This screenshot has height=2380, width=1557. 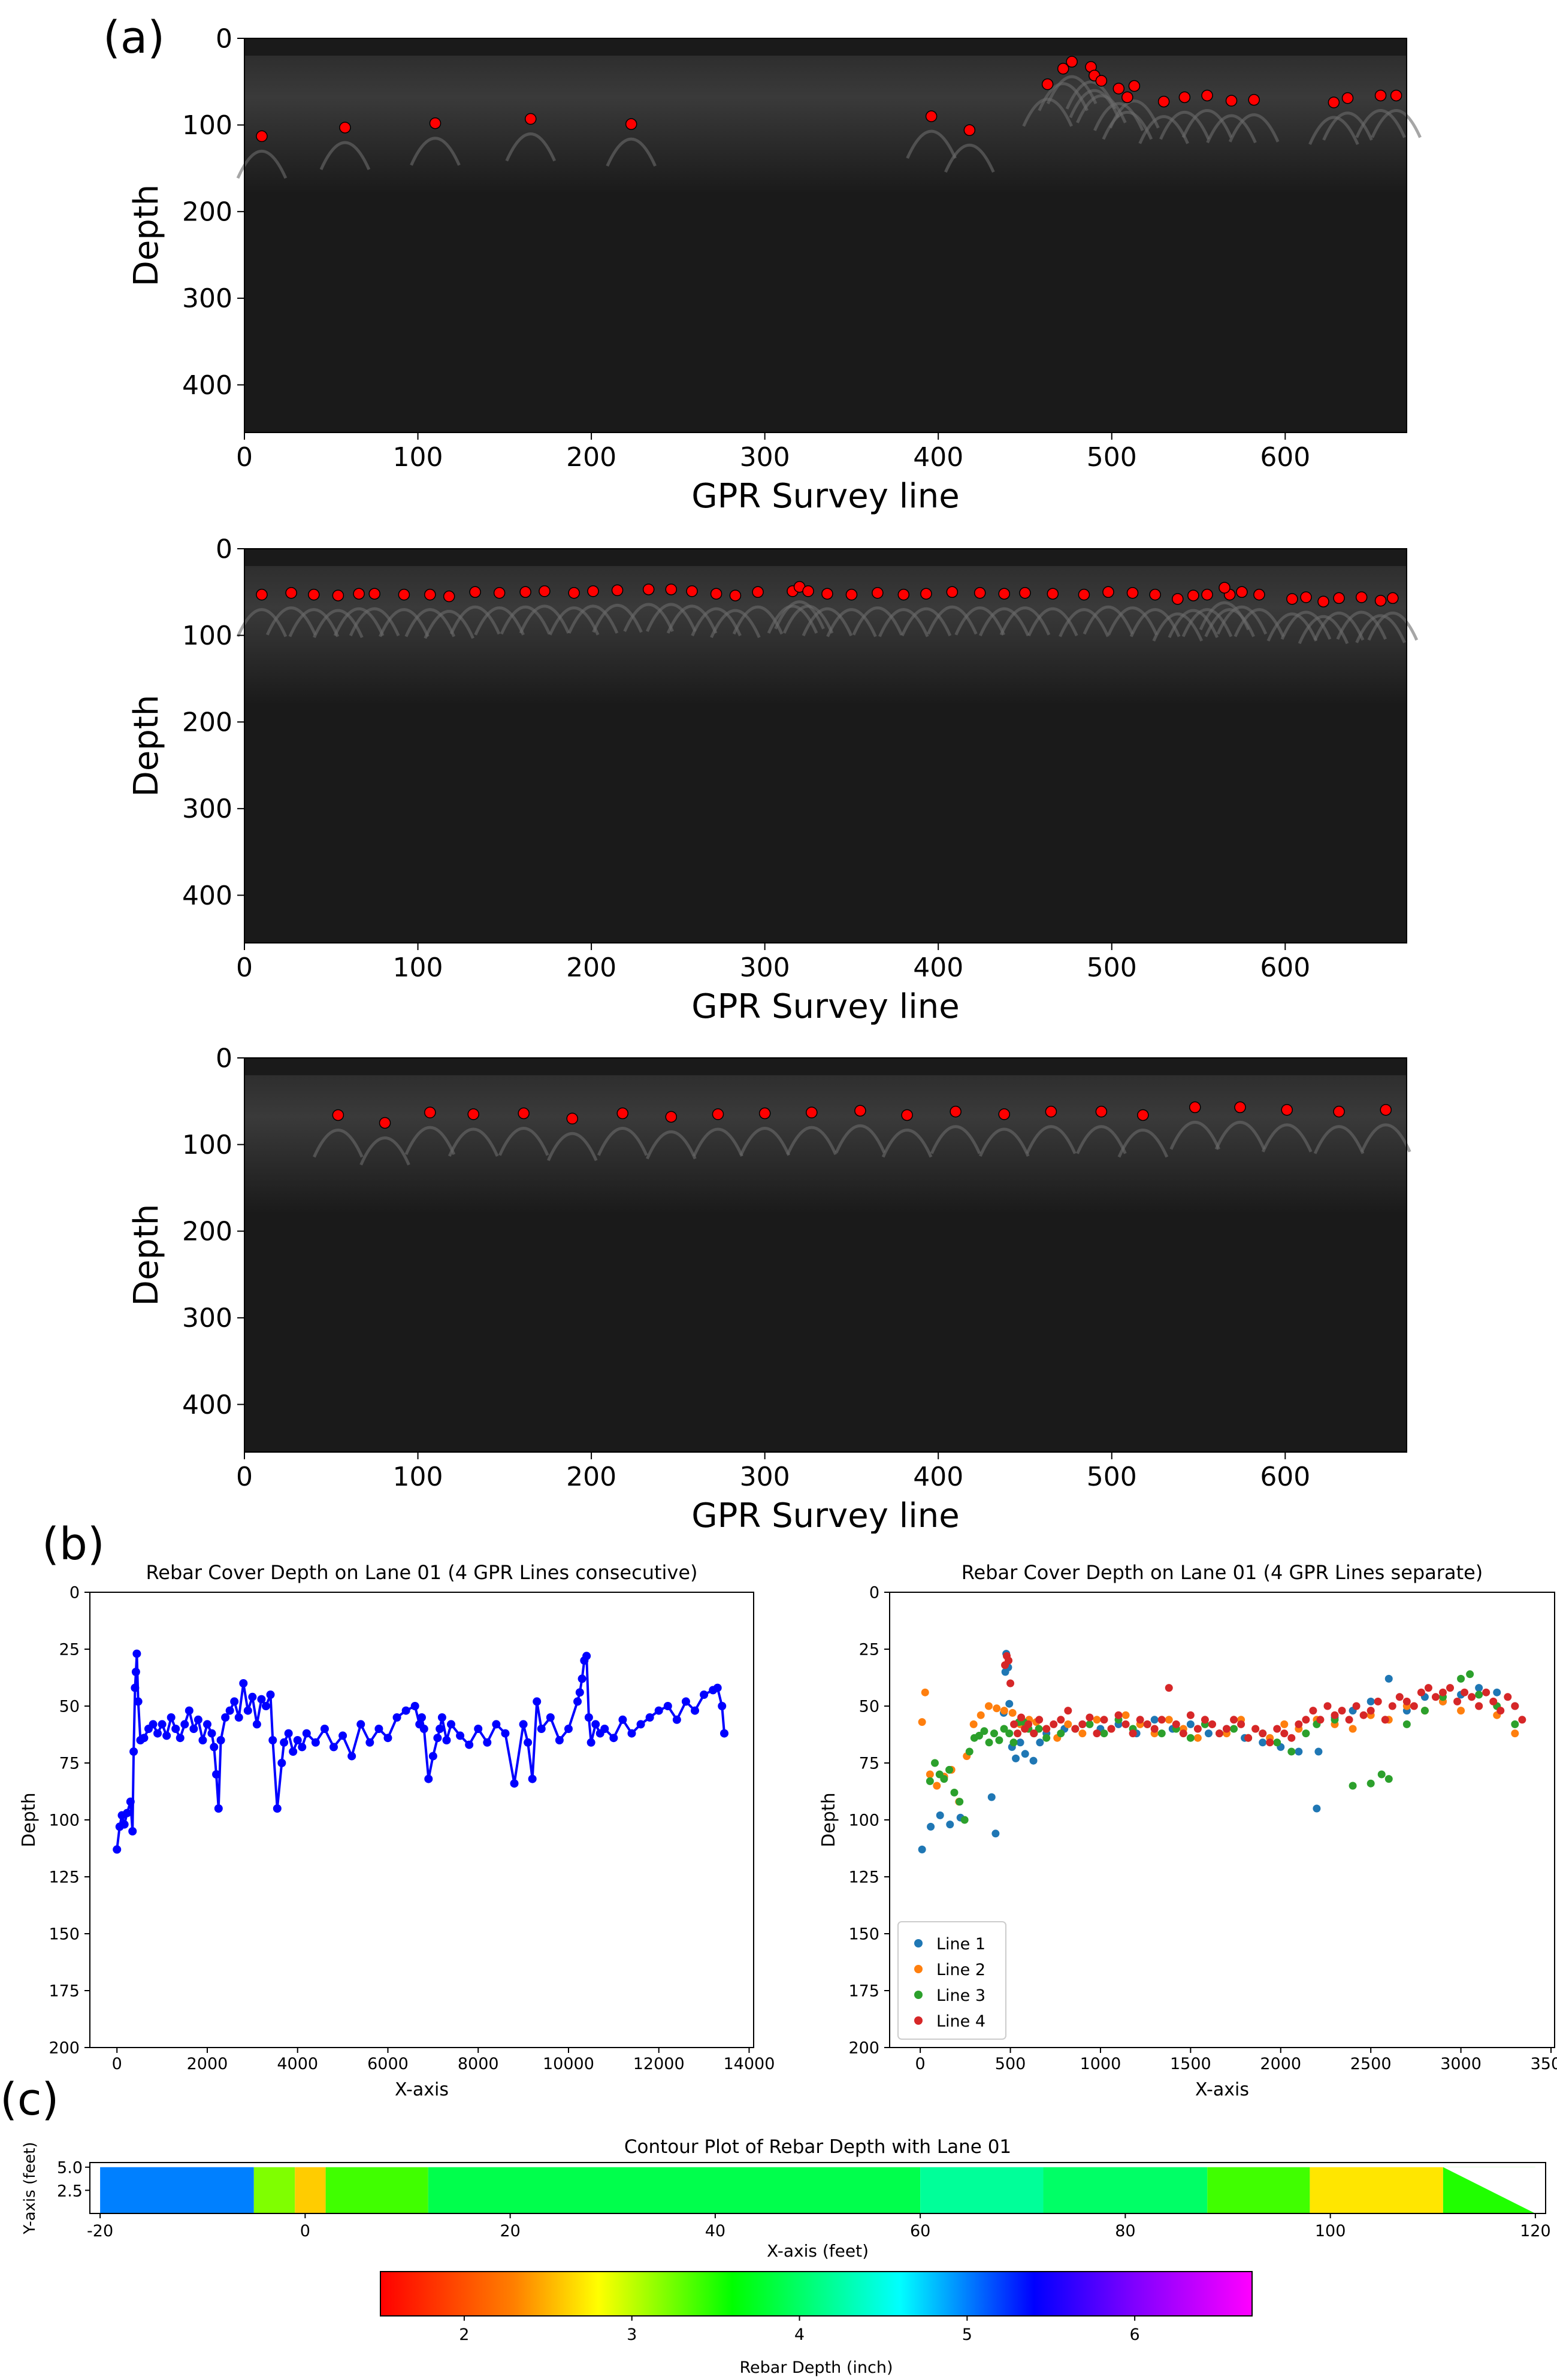 I want to click on consecutive-xtick-label: 8000, so click(x=478, y=2064).